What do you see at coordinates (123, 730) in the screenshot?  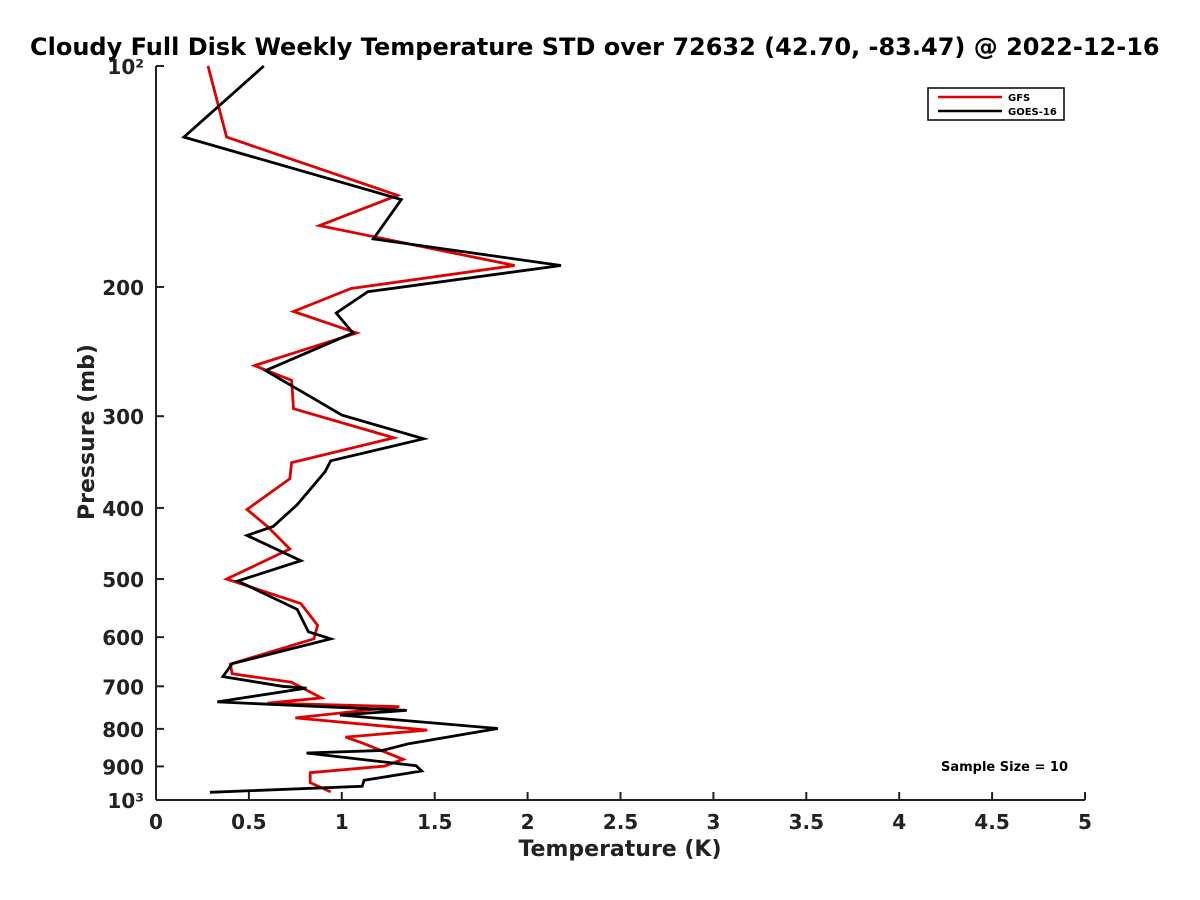 I see `y-tick-label: 800` at bounding box center [123, 730].